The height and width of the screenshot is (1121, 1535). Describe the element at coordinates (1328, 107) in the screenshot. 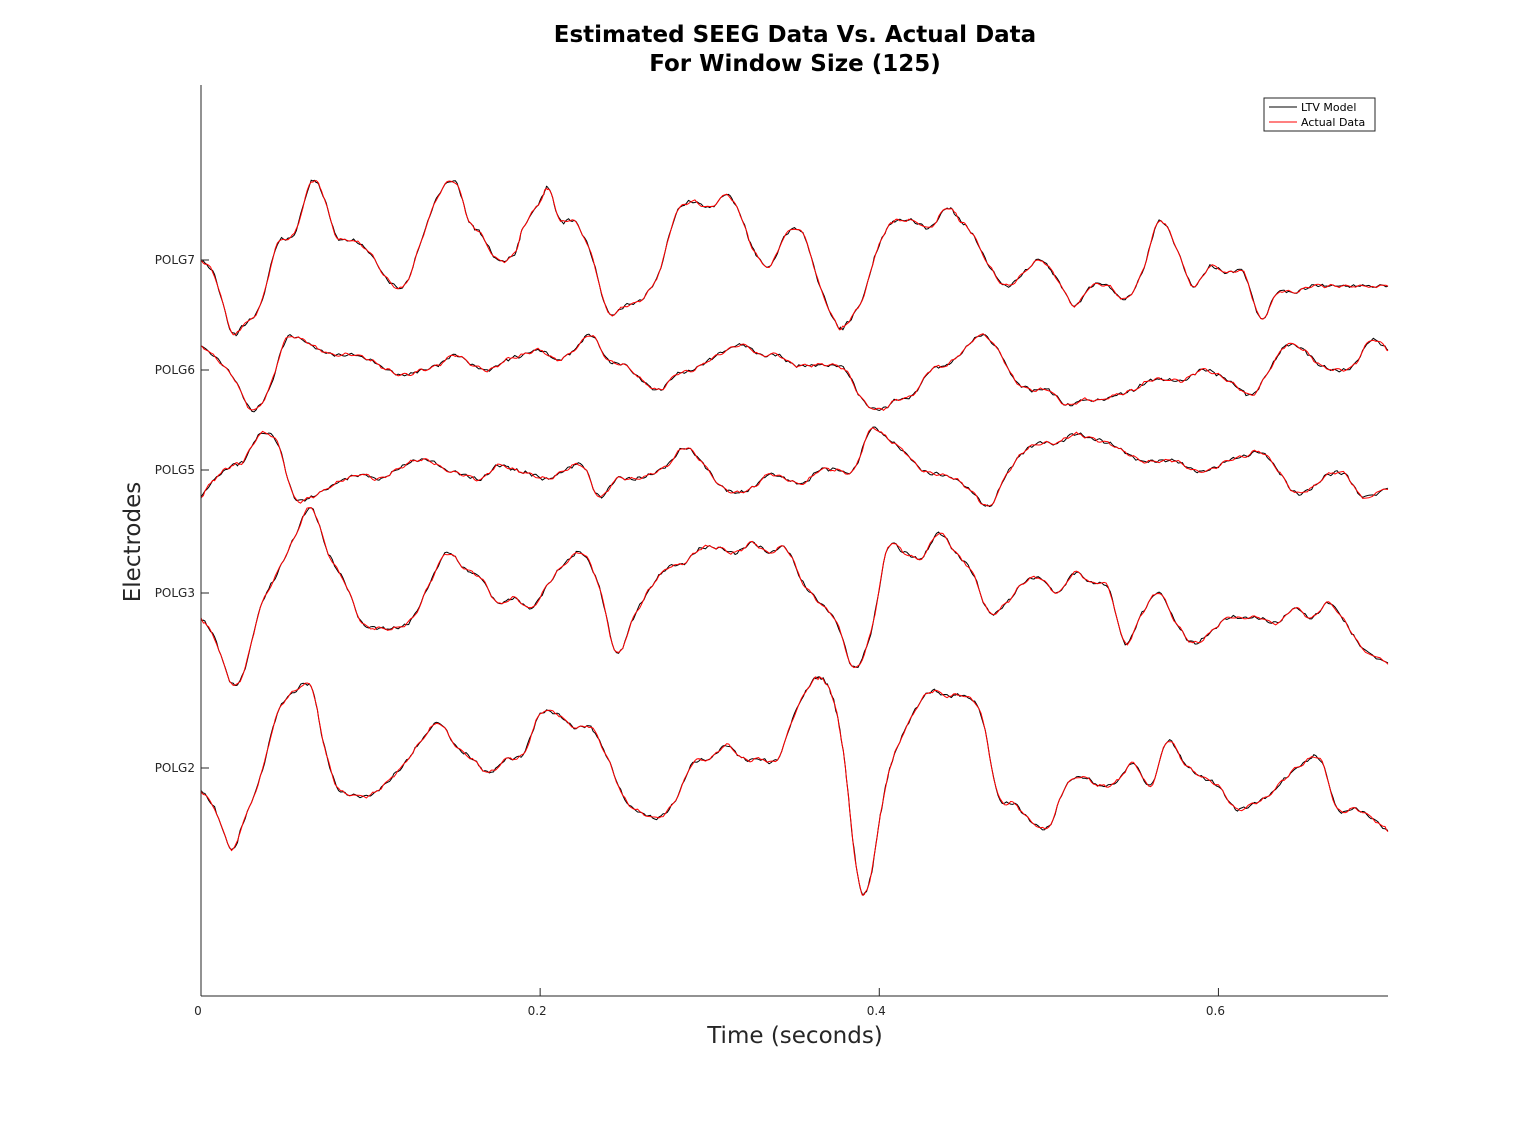

I see `legend-label-0: LTV Model` at that location.